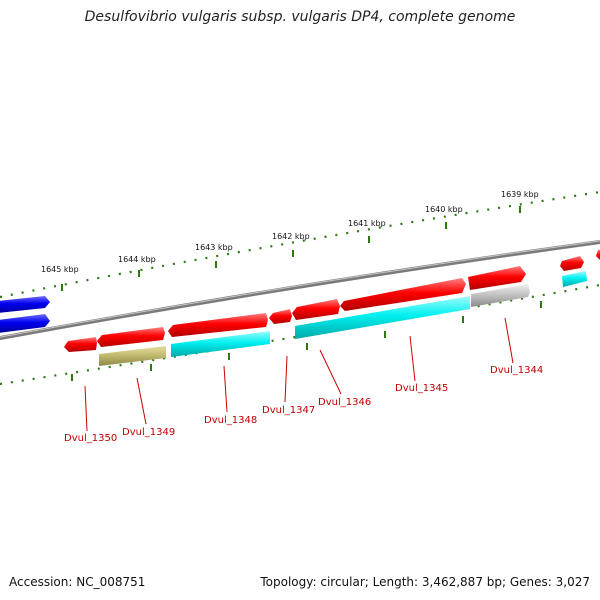 This screenshot has height=600, width=600. I want to click on tick-label: 1642 kbp, so click(291, 236).